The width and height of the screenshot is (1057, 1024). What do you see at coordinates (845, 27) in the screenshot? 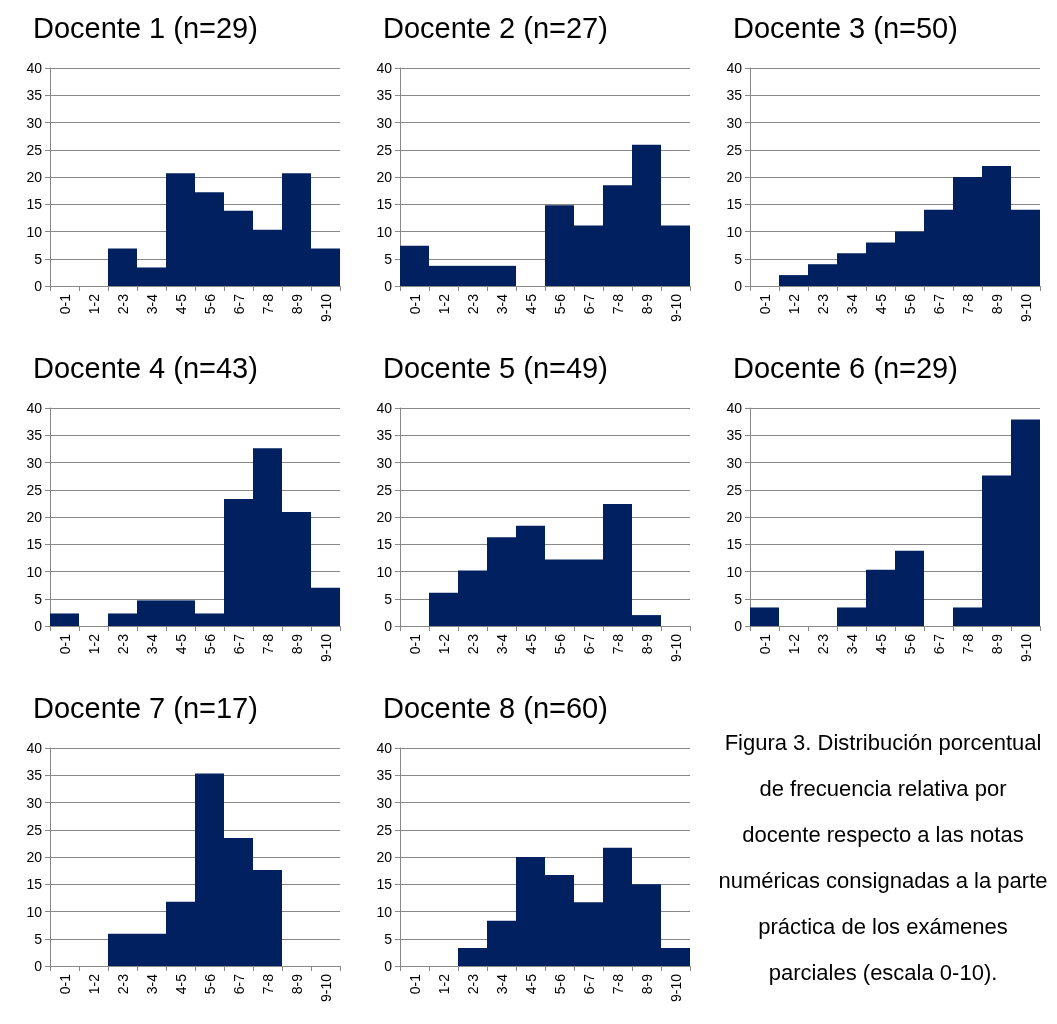
I see `chart-title: Docente 3 (n=50)` at bounding box center [845, 27].